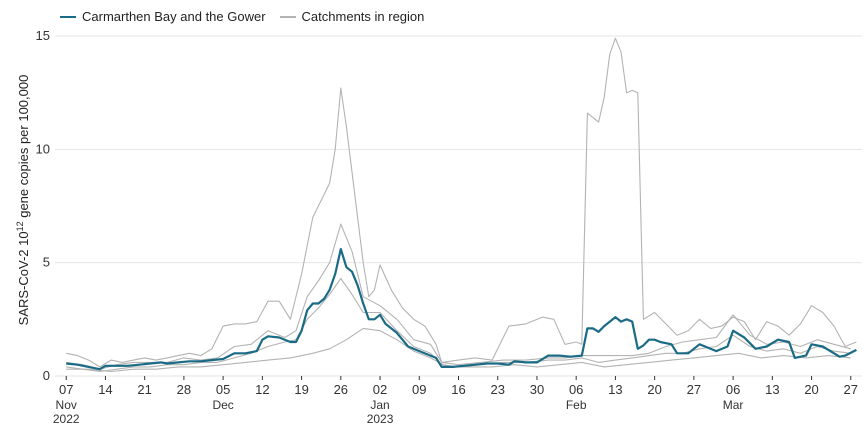 Image resolution: width=868 pixels, height=427 pixels. I want to click on y-axis-label: SARS-CoV-2 1012 gene copies per 100,000, so click(23, 200).